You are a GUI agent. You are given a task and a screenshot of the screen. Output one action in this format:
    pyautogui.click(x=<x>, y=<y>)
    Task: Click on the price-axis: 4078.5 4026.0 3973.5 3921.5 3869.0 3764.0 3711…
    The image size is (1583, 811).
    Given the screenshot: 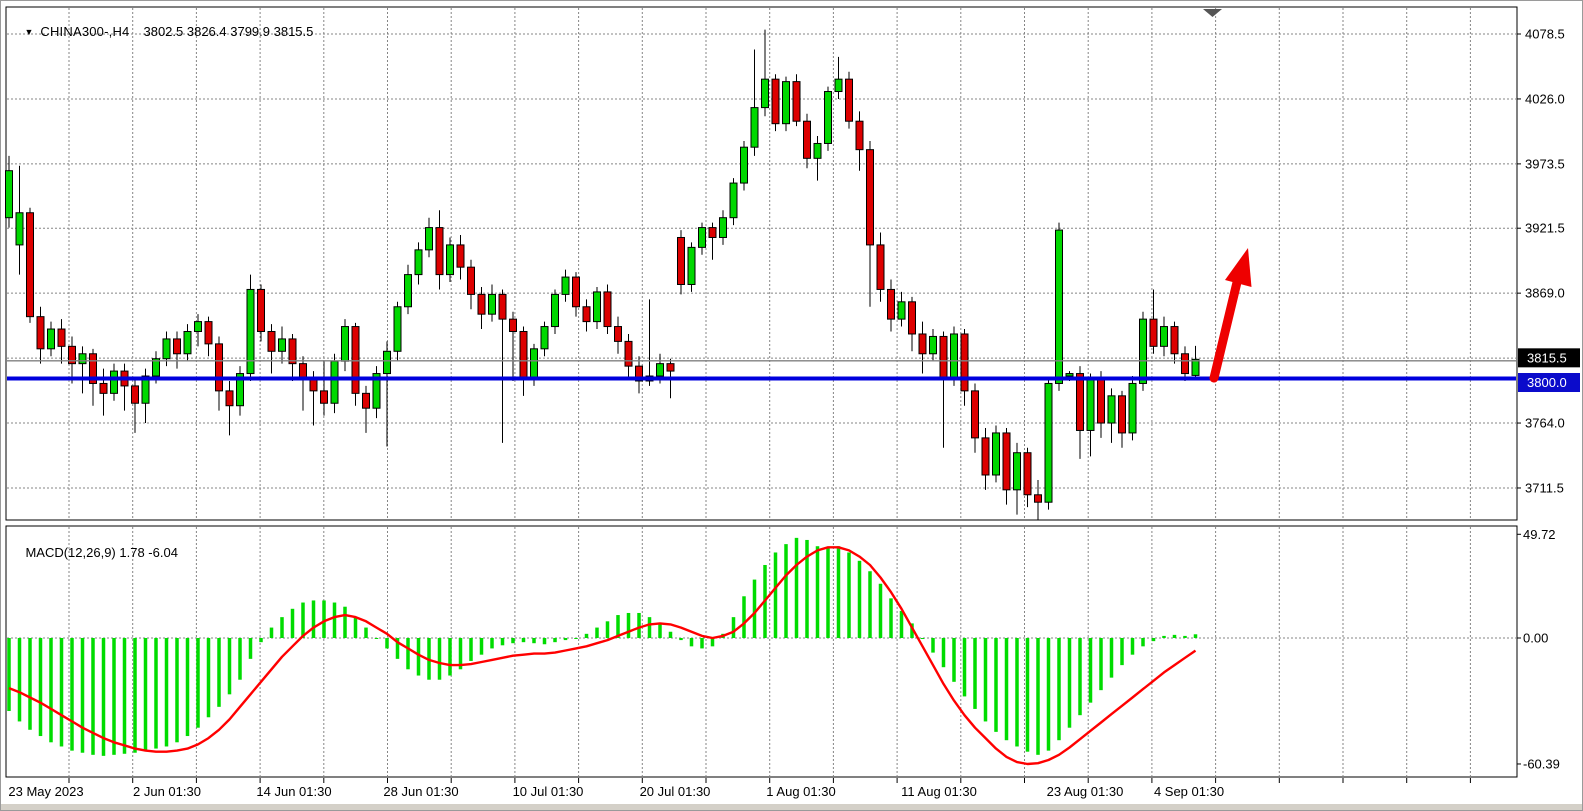 What is the action you would take?
    pyautogui.click(x=1541, y=261)
    